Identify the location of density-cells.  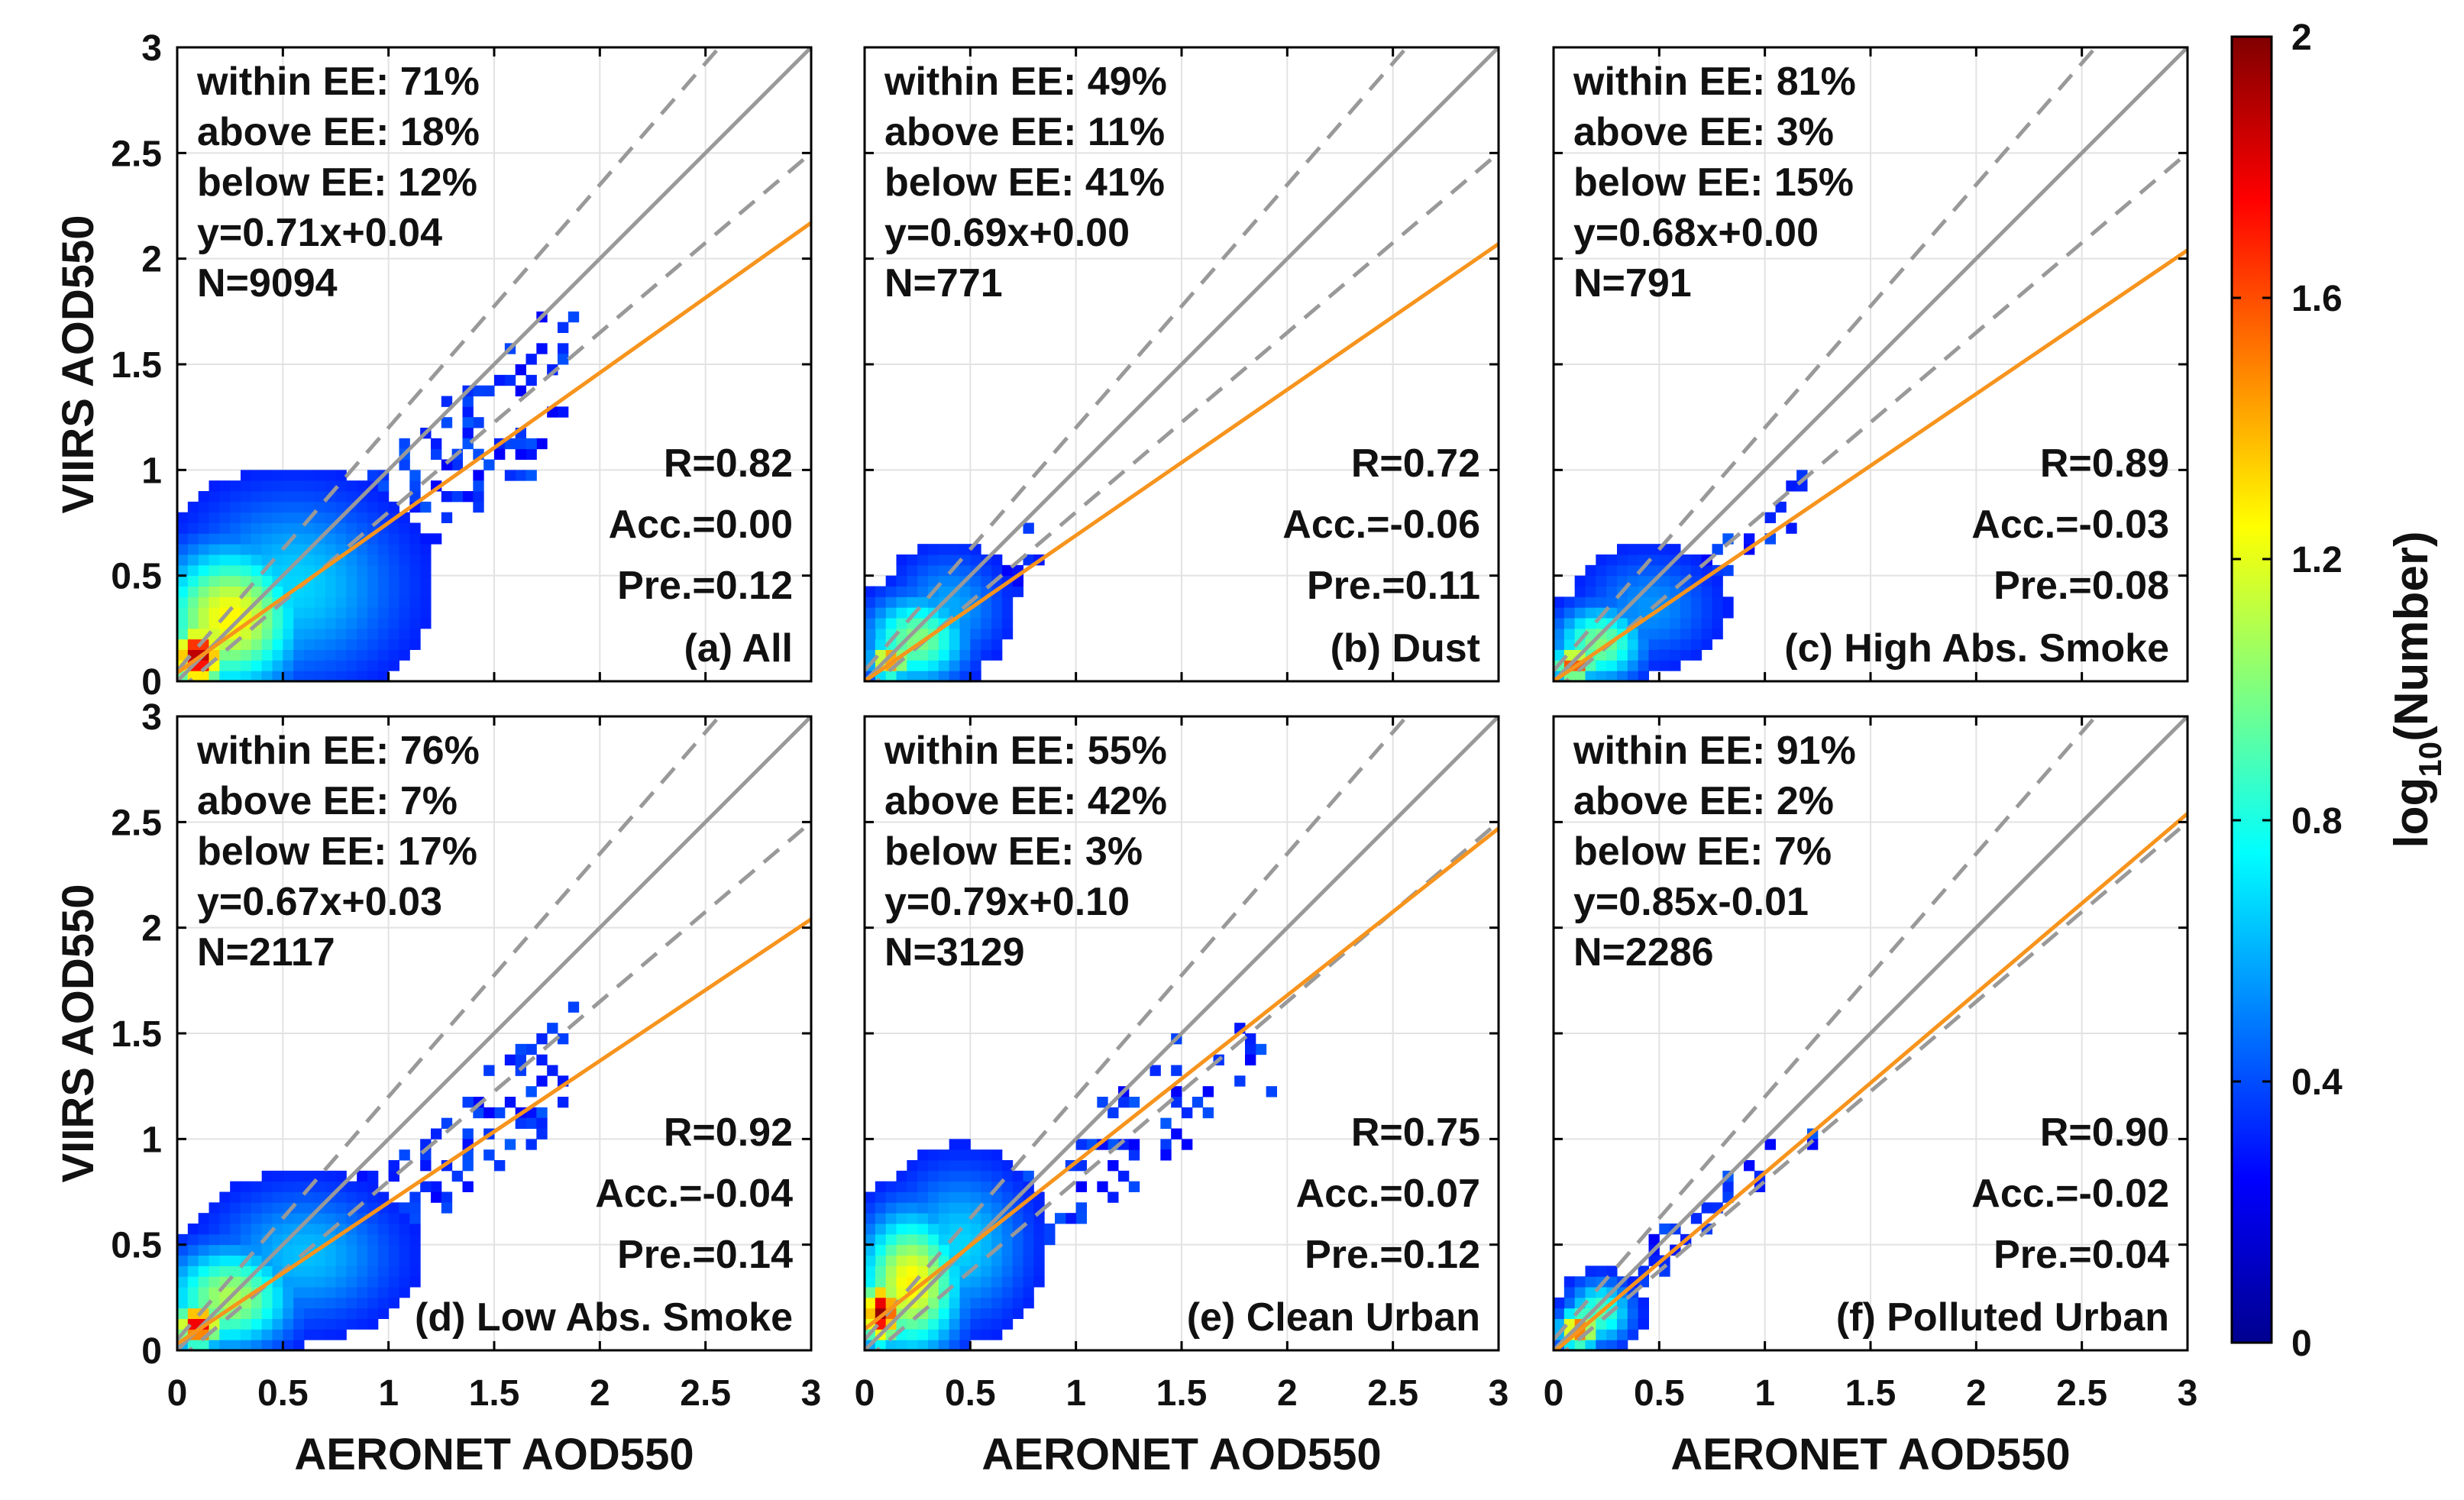
(379, 1176).